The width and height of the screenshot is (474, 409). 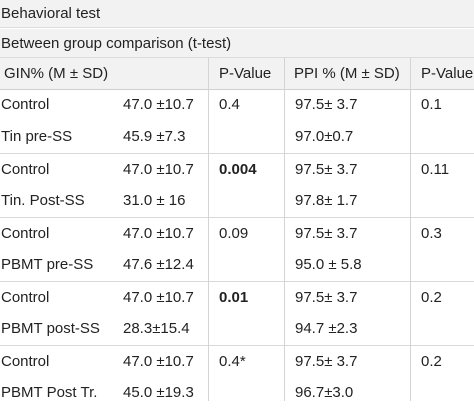 What do you see at coordinates (347, 73) in the screenshot?
I see `header-ppi: PPI % (M ± SD)` at bounding box center [347, 73].